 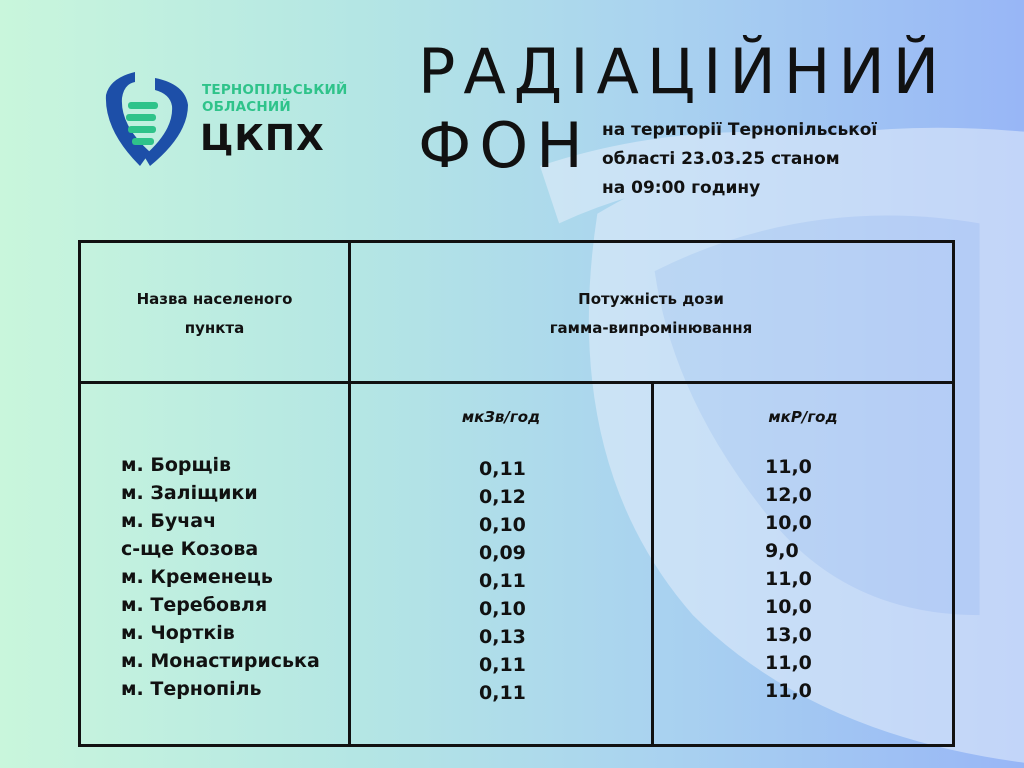 I want to click on settlement-name: м. Тернопіль, so click(x=191, y=689).